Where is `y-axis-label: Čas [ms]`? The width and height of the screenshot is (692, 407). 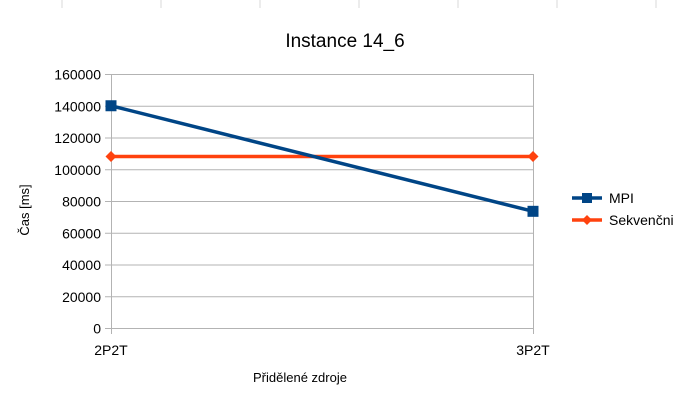
y-axis-label: Čas [ms] is located at coordinates (24, 209).